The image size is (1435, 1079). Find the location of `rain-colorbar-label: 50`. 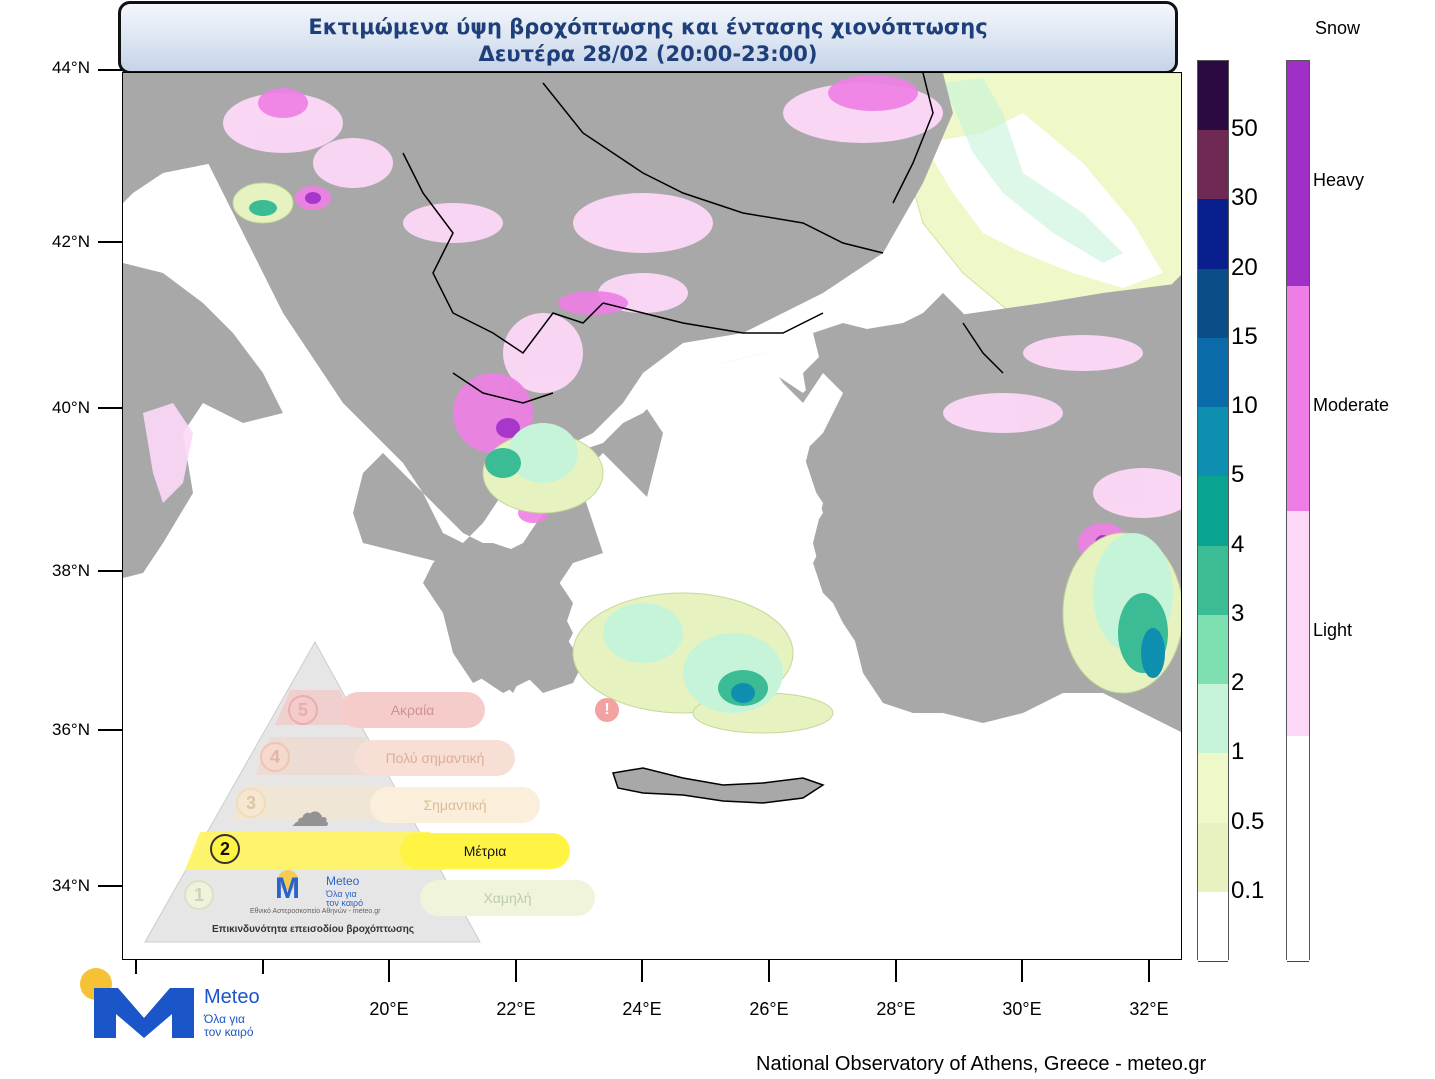

rain-colorbar-label: 50 is located at coordinates (1244, 129).